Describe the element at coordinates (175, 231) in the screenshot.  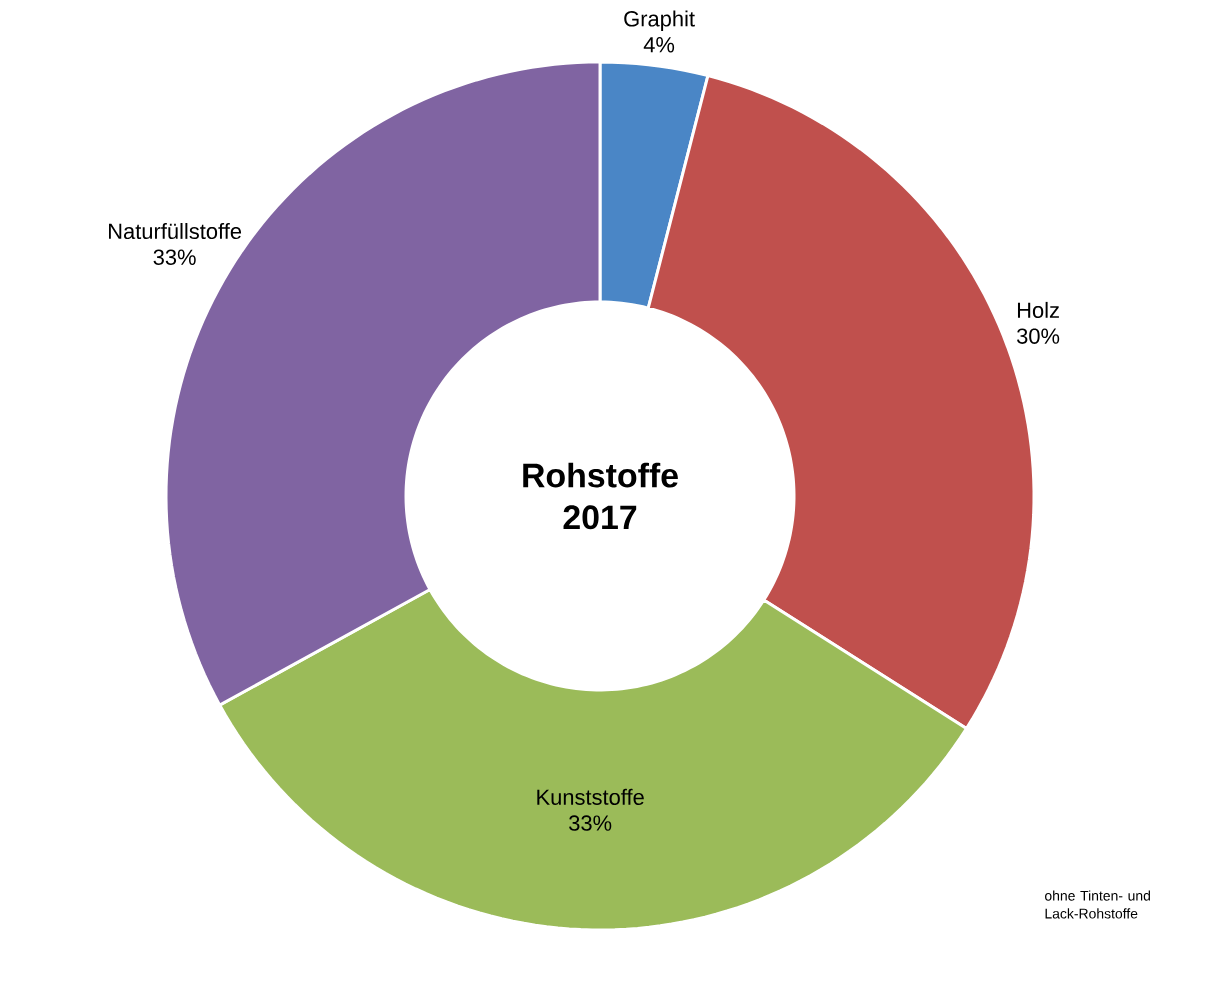
I see `slice-label: Naturfüllstoffe` at that location.